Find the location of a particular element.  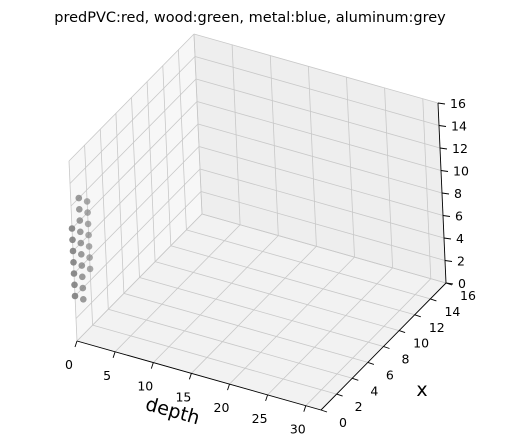

depth-tick-label: 25 is located at coordinates (260, 418).